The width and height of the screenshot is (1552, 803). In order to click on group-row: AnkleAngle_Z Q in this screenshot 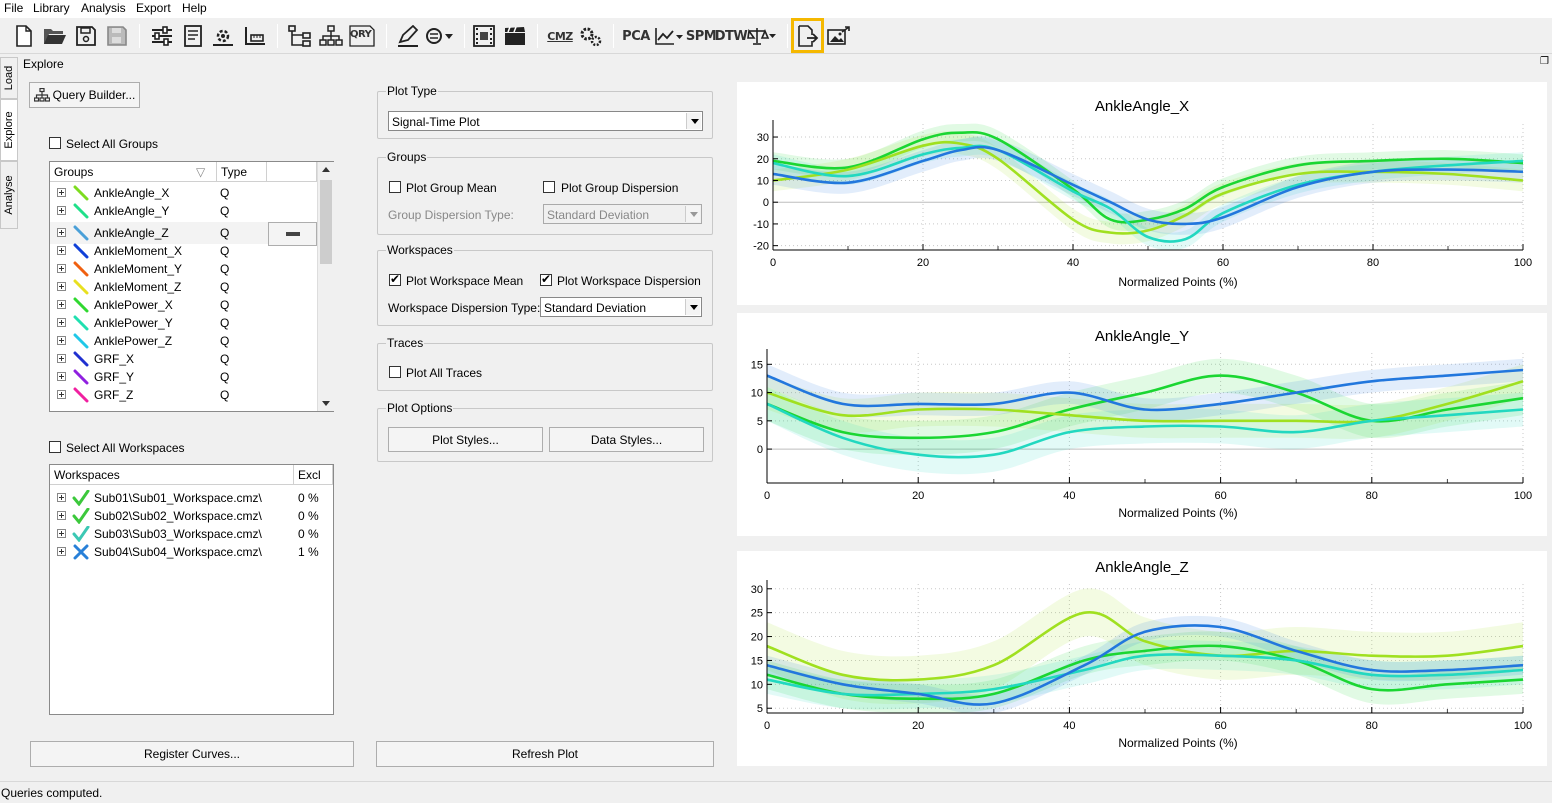, I will do `click(159, 233)`.